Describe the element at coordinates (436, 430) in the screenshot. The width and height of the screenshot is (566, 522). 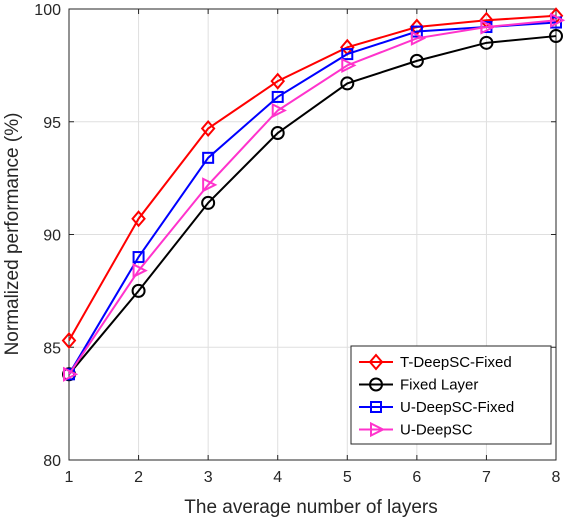
I see `legend-label: U-DeepSC` at that location.